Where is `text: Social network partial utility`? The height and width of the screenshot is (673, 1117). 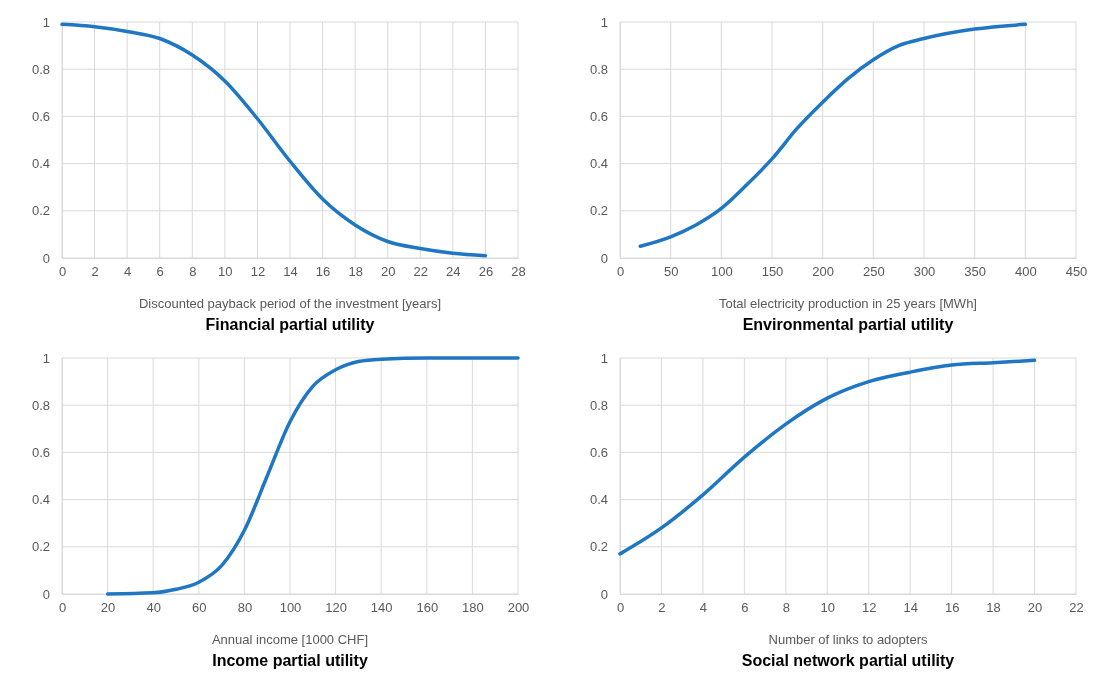 text: Social network partial utility is located at coordinates (848, 660).